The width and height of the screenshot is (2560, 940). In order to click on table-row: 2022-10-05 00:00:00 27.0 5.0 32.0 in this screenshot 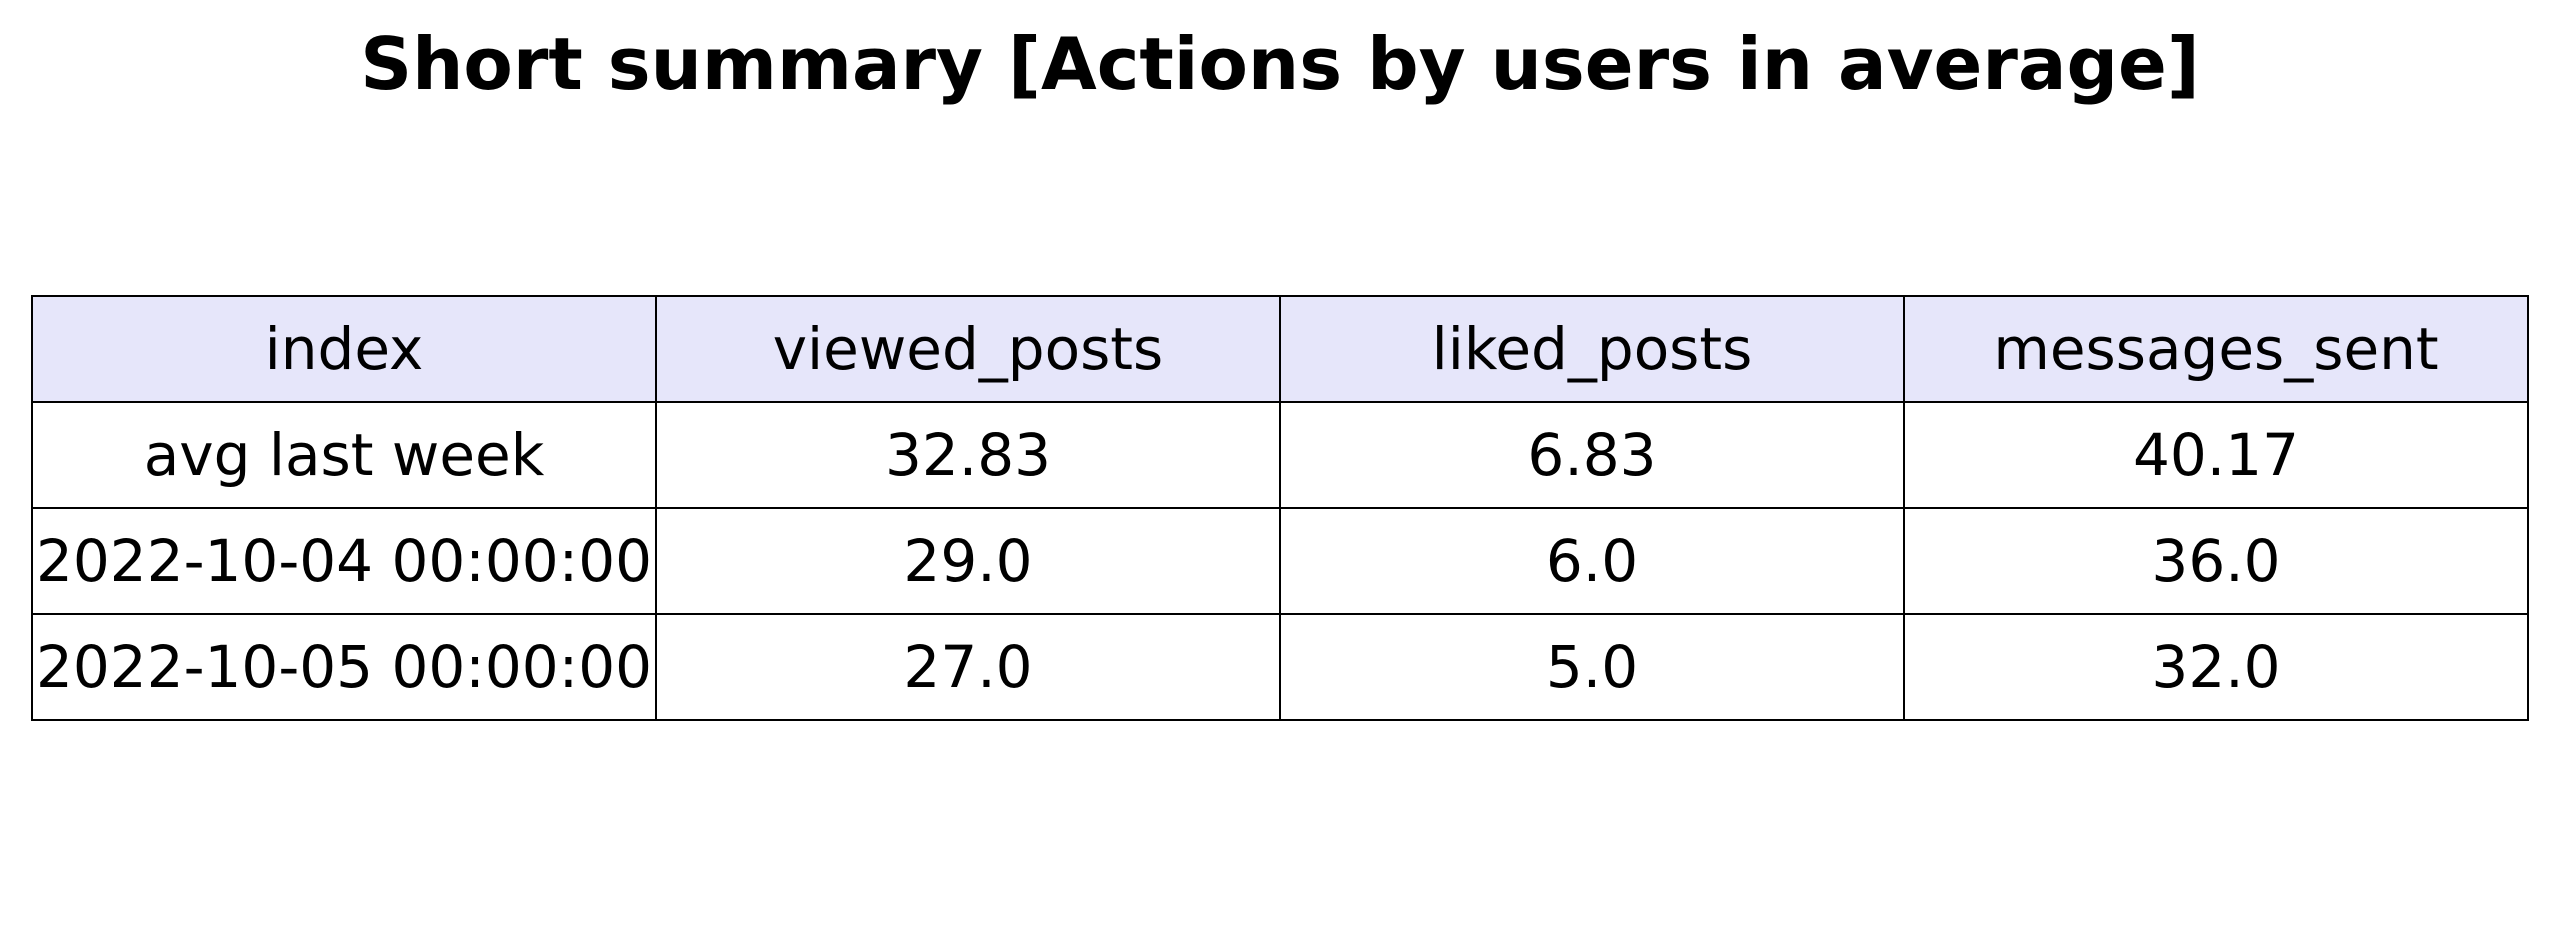, I will do `click(1280, 667)`.